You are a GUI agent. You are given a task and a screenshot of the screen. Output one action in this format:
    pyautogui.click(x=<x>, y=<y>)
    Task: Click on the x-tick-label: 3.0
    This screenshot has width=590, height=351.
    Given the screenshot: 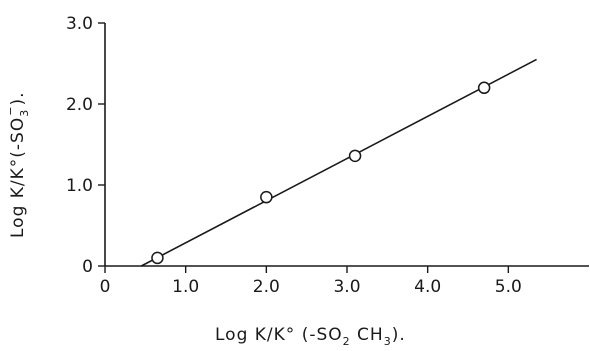 What is the action you would take?
    pyautogui.click(x=346, y=287)
    